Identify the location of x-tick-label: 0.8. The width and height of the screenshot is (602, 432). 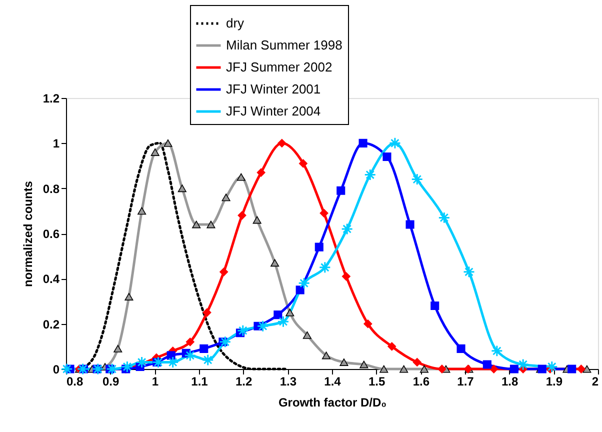
(75, 381).